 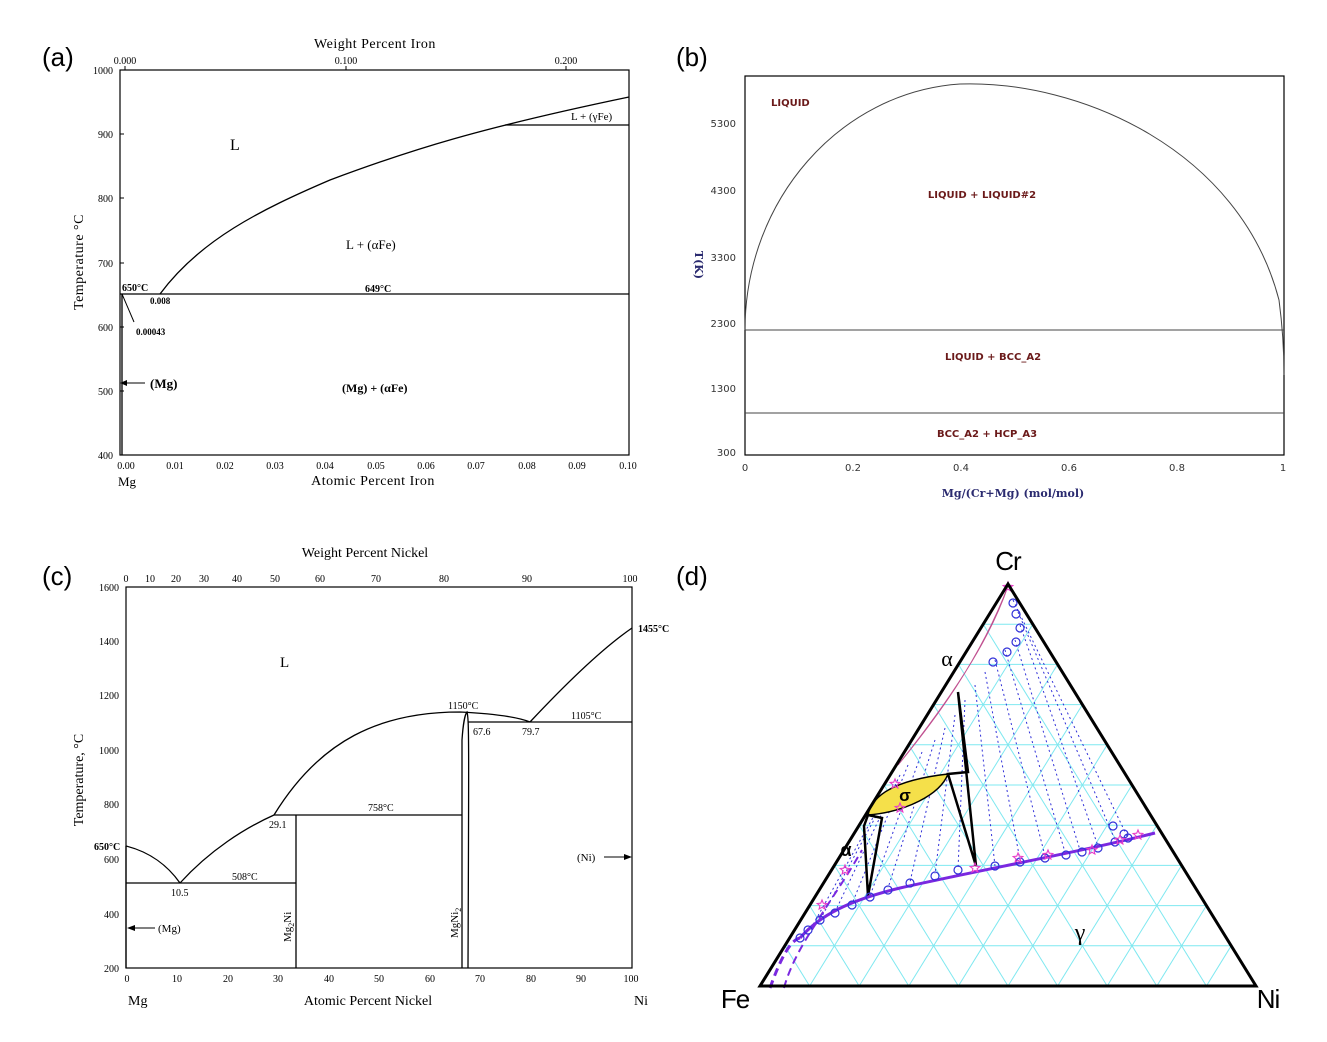 What do you see at coordinates (480, 979) in the screenshot?
I see `panel-c-x-tick: 70` at bounding box center [480, 979].